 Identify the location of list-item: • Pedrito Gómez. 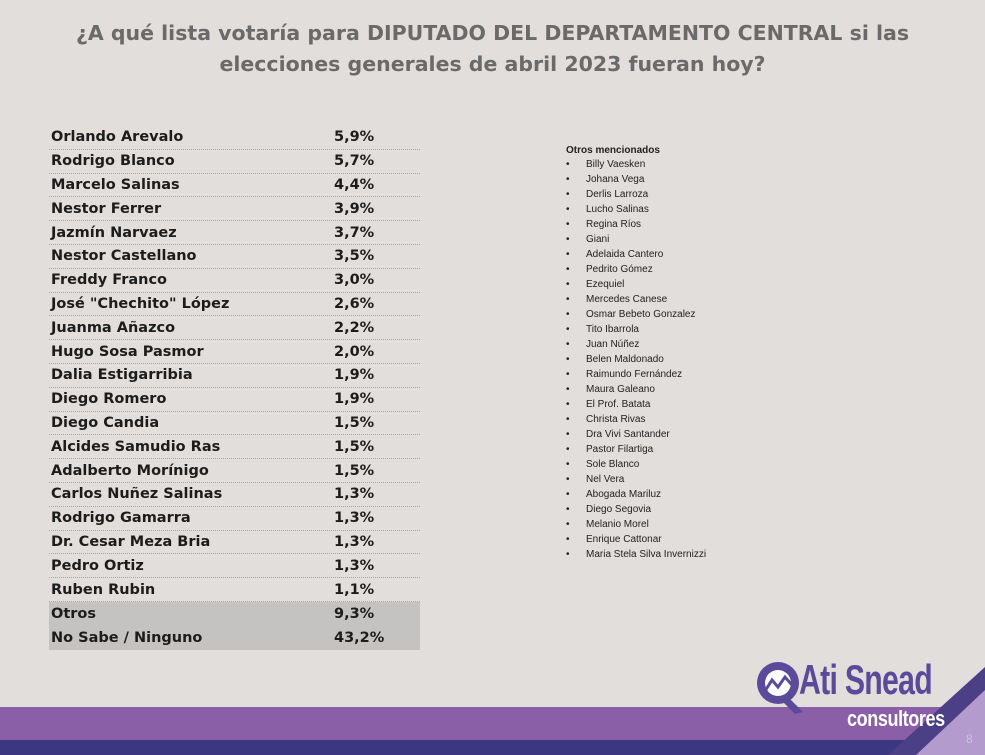
(636, 269).